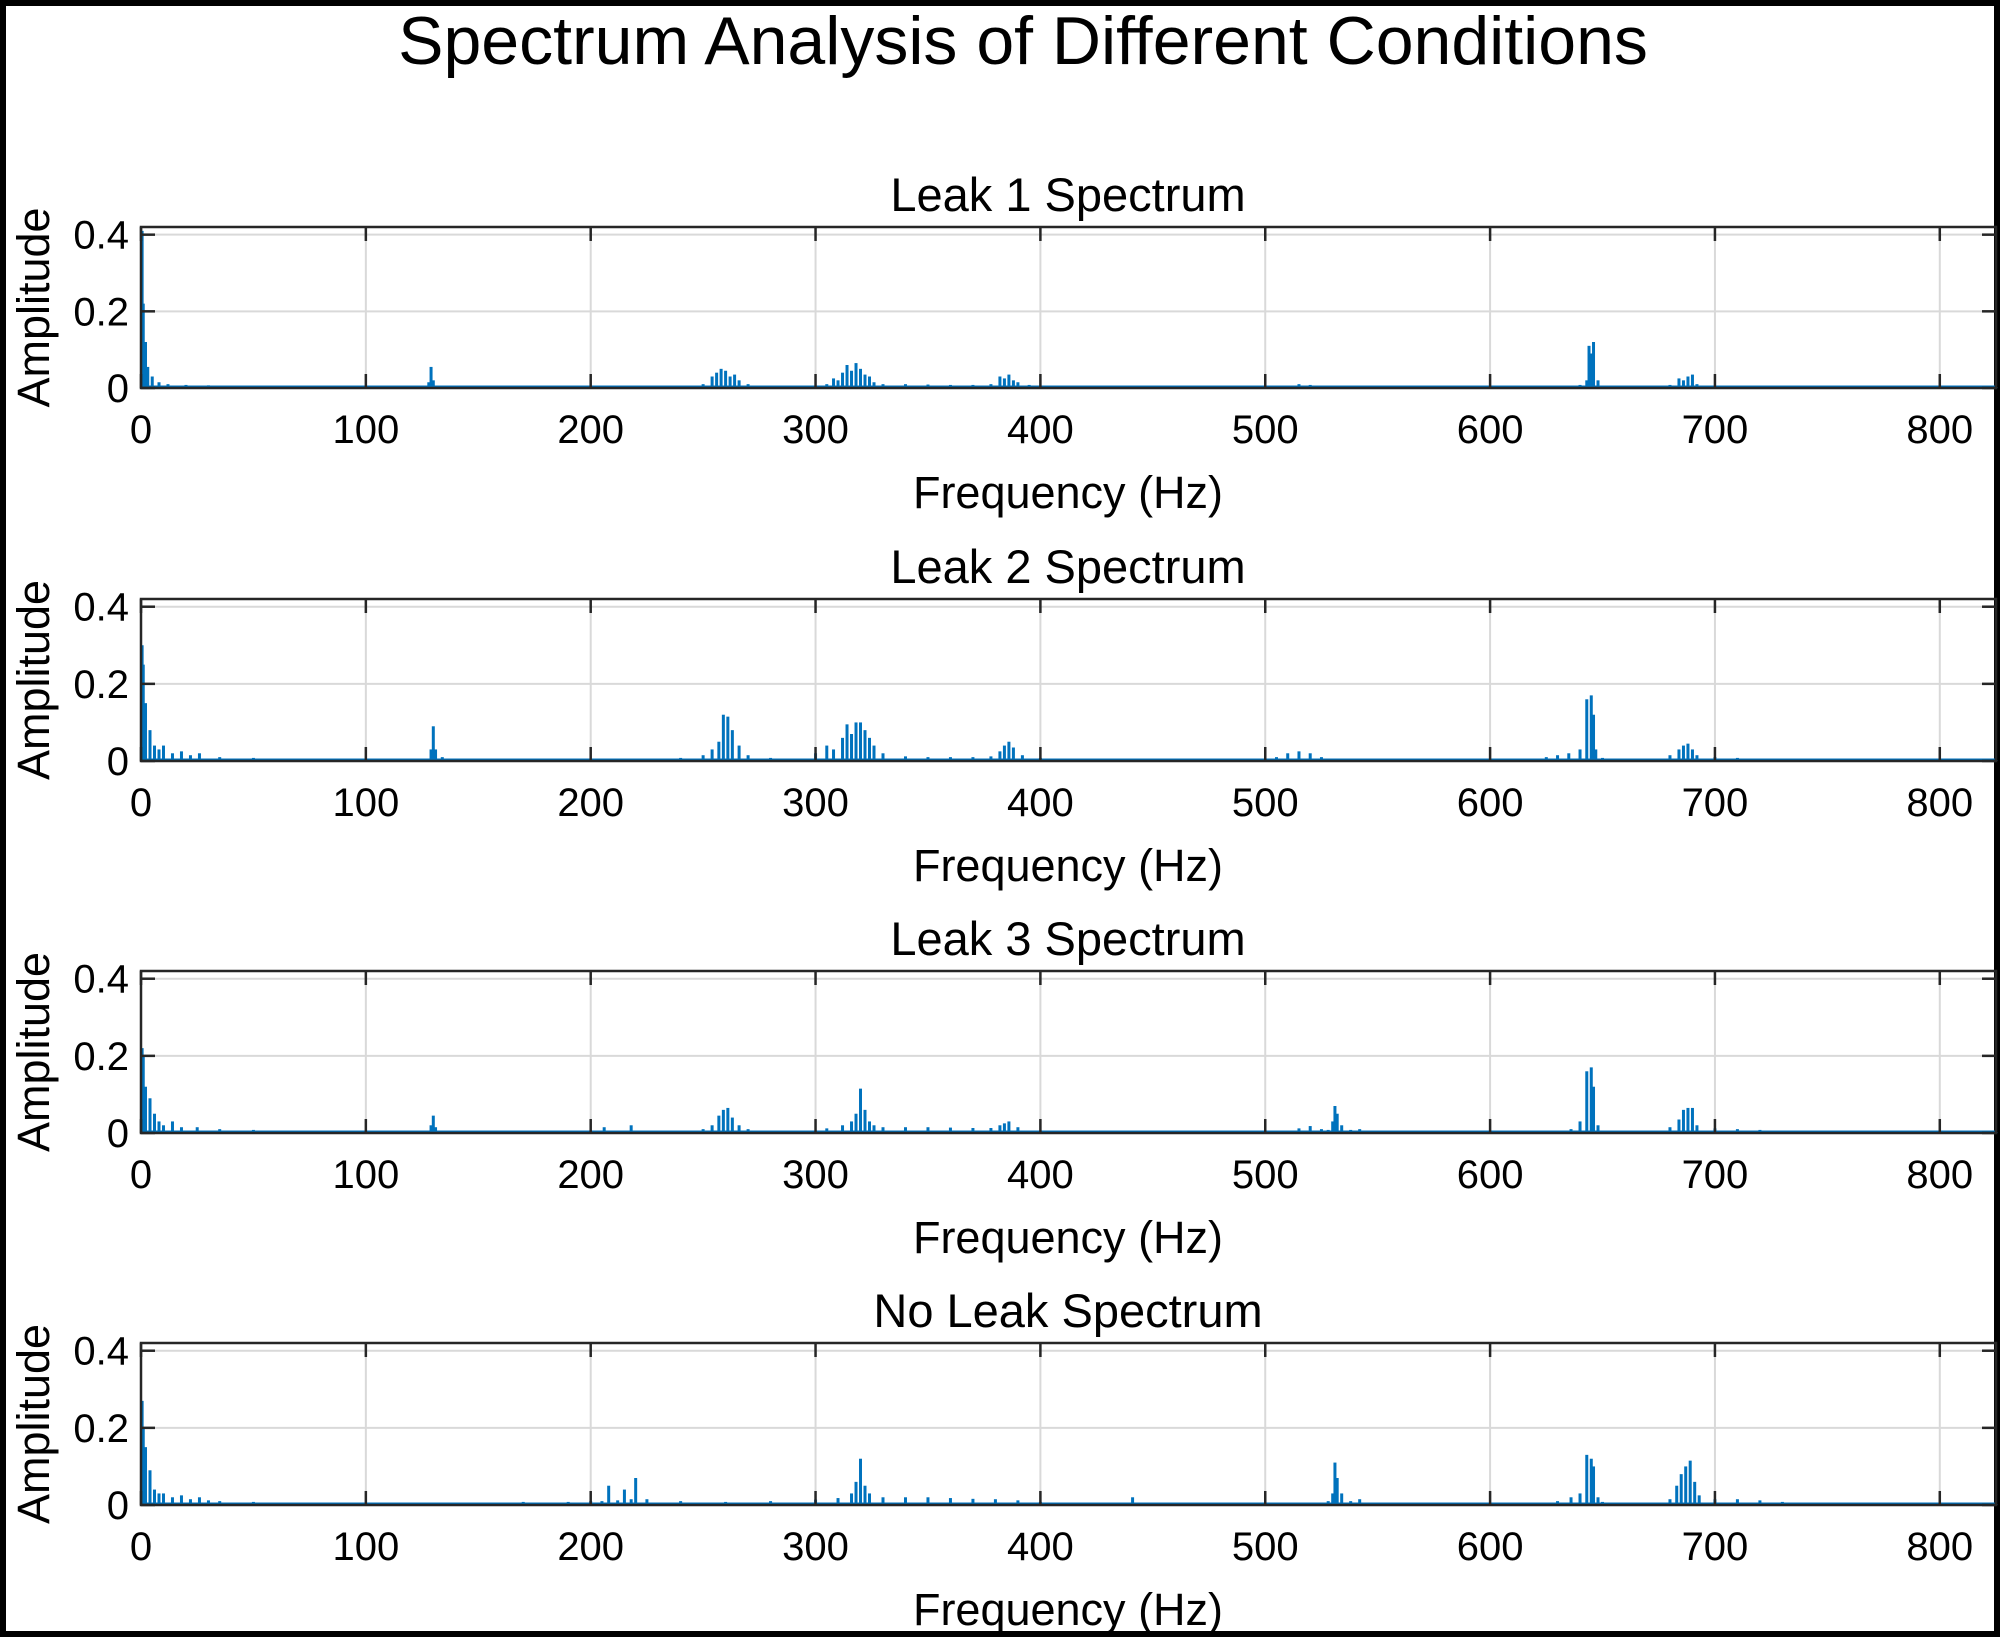 This screenshot has height=1643, width=2000. What do you see at coordinates (141, 430) in the screenshot?
I see `subplot-1-xtick-label-0: 0` at bounding box center [141, 430].